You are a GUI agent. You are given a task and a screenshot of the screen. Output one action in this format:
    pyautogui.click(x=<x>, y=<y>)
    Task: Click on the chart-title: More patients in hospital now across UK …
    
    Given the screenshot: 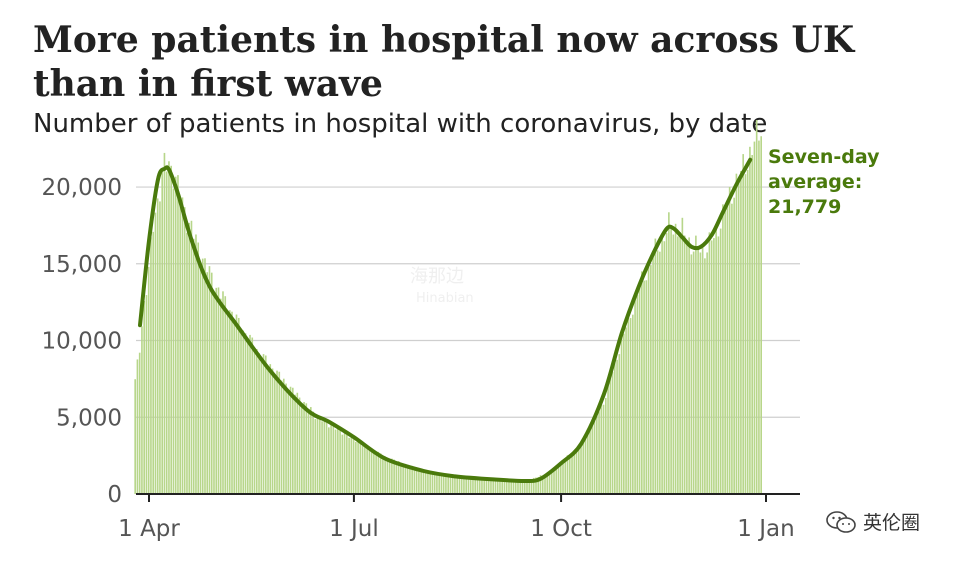 What is the action you would take?
    pyautogui.click(x=444, y=62)
    